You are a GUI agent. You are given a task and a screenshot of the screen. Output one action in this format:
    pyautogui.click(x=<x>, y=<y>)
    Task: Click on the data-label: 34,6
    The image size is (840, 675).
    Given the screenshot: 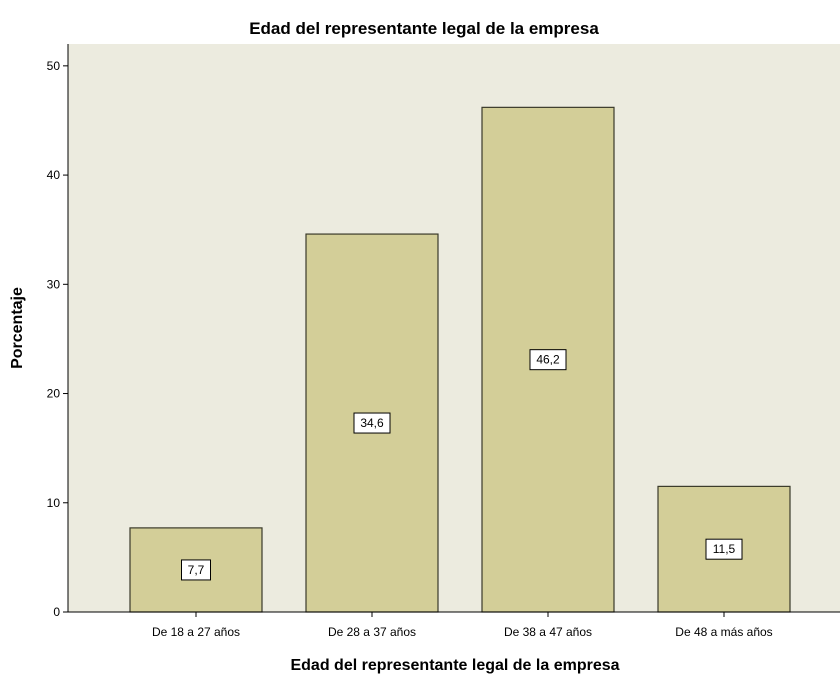 What is the action you would take?
    pyautogui.click(x=372, y=423)
    